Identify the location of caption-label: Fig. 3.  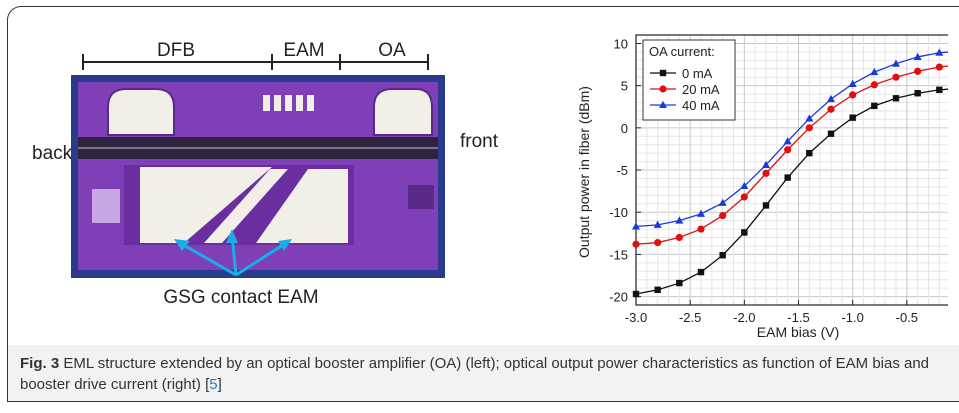
(40, 363).